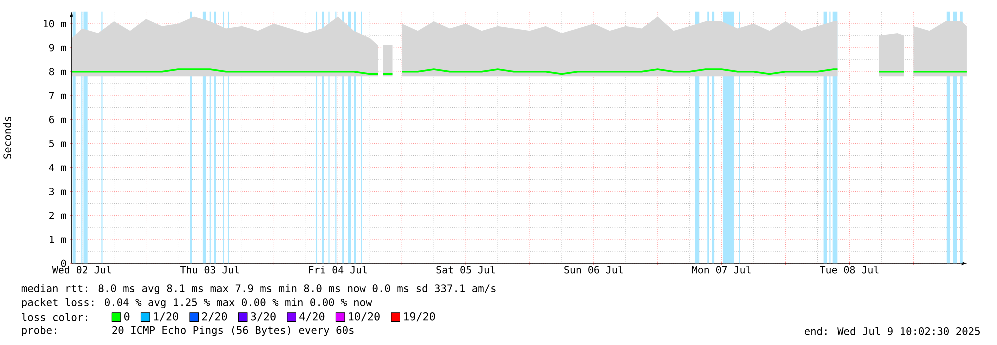  Describe the element at coordinates (312, 317) in the screenshot. I see `legend-label: 4/20` at that location.